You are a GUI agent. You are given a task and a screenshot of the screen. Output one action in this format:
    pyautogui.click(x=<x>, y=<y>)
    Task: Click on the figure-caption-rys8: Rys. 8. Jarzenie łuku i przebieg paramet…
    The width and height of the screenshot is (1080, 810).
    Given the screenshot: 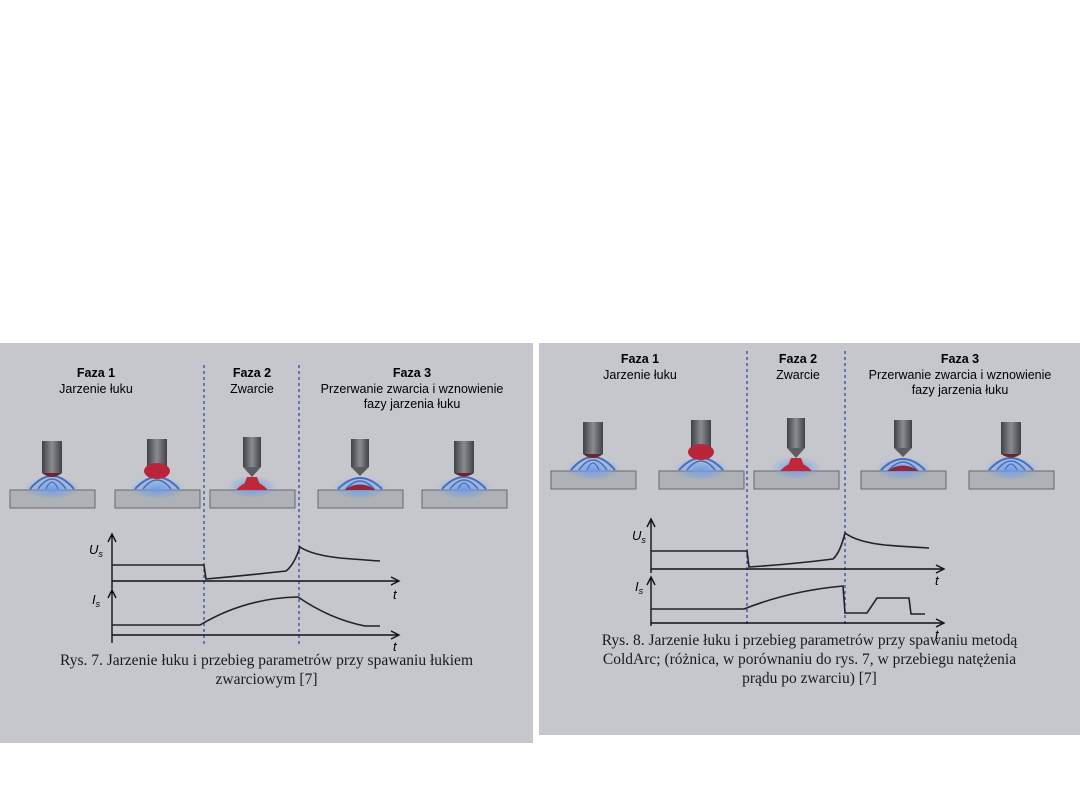 What is the action you would take?
    pyautogui.click(x=809, y=659)
    